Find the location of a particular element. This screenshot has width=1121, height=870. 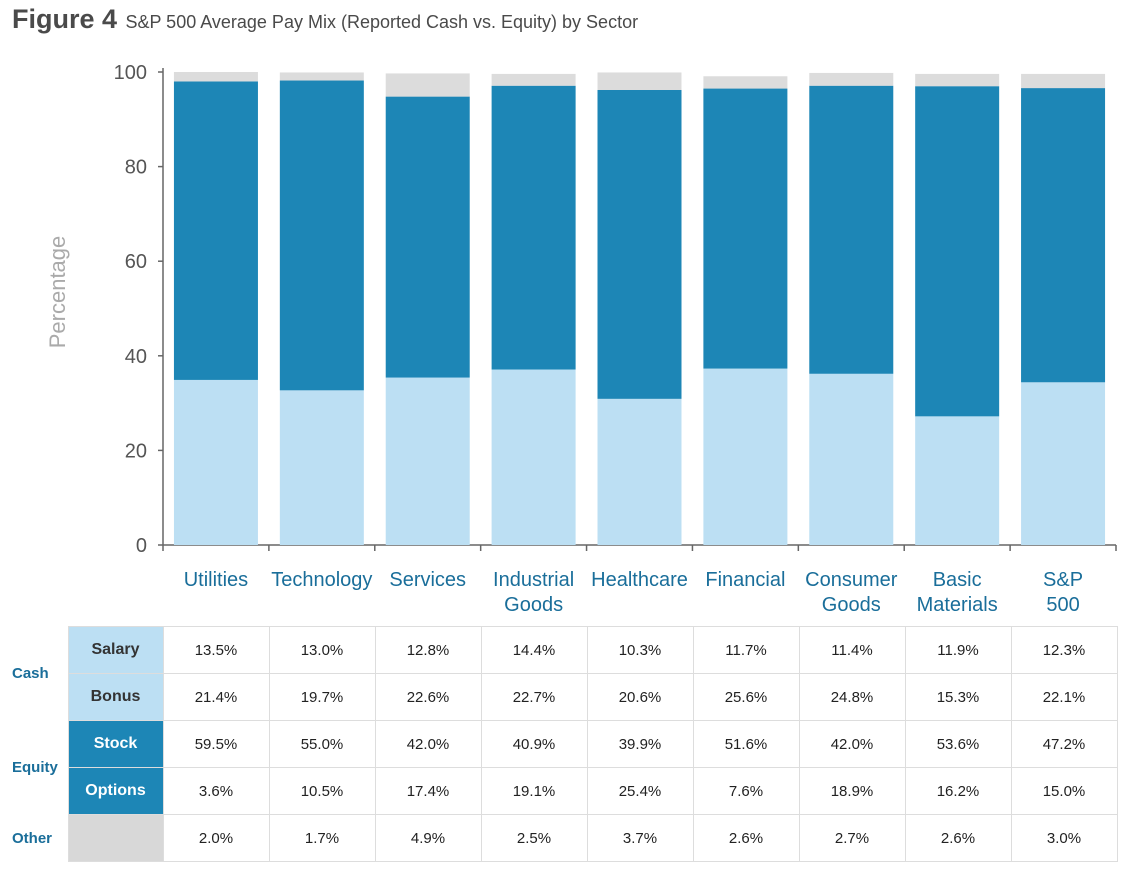

y-tick-label: 40 is located at coordinates (136, 357).